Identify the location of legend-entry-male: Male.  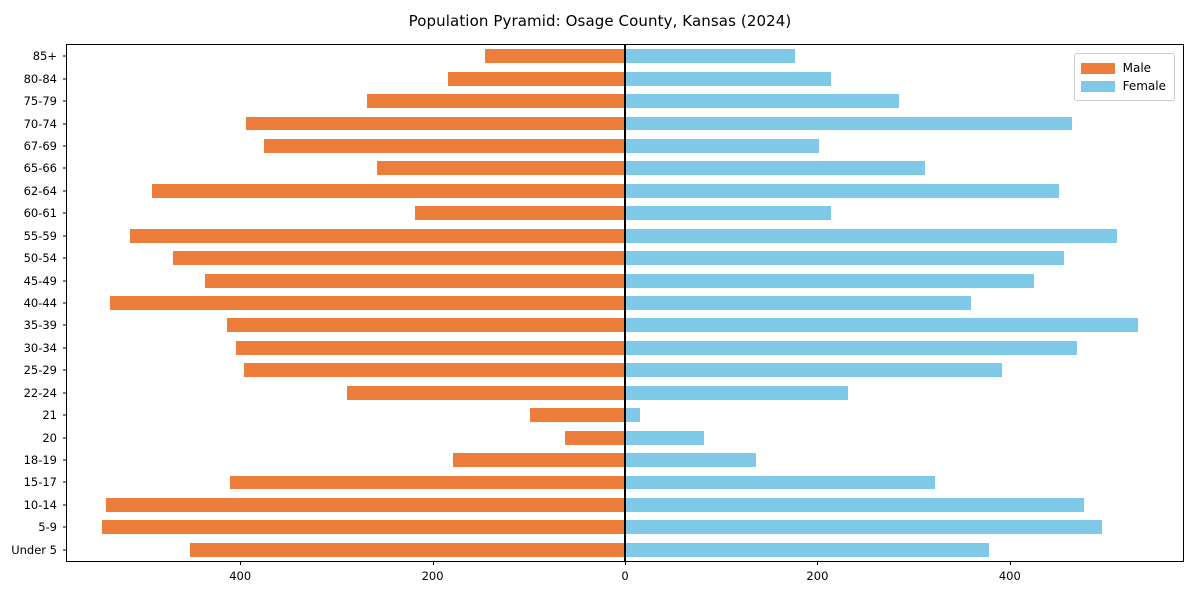
(1123, 68).